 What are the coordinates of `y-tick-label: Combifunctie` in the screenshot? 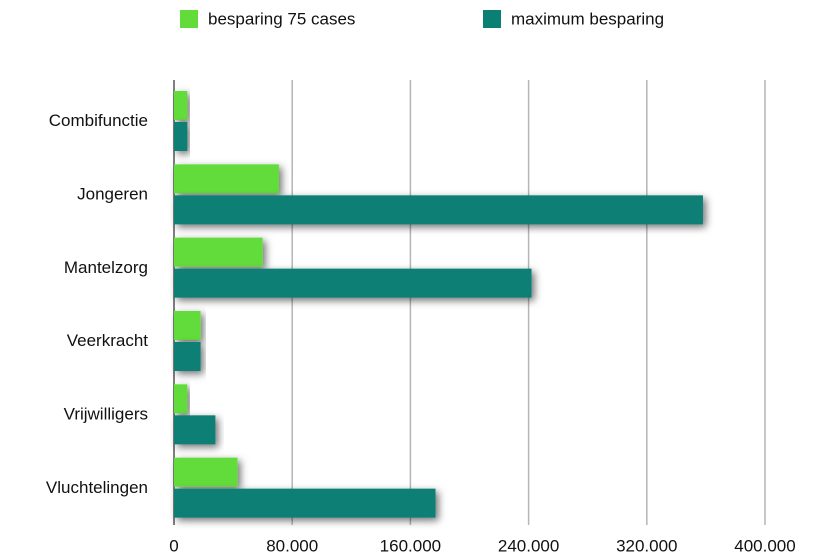 It's located at (98, 120).